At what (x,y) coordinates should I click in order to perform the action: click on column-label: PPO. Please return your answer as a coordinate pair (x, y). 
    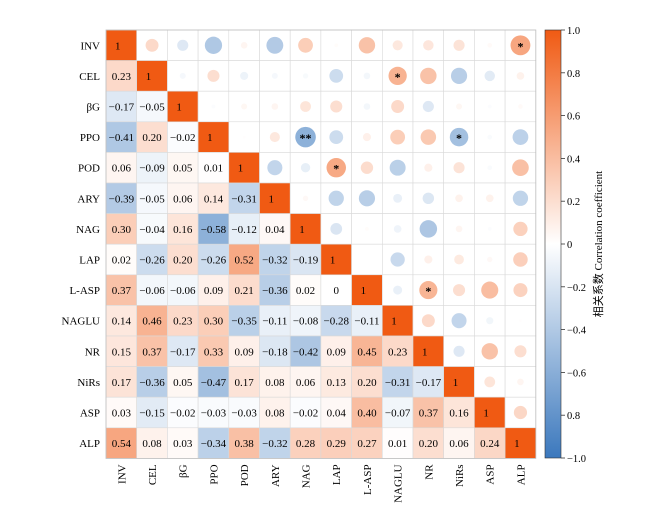
    Looking at the image, I should click on (214, 474).